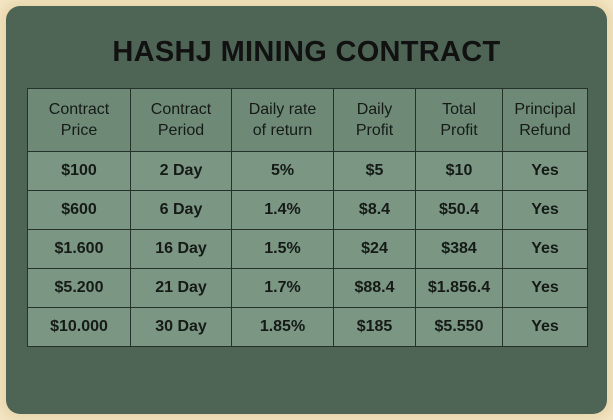 The image size is (613, 420). What do you see at coordinates (282, 249) in the screenshot?
I see `table-cell: 1.5%` at bounding box center [282, 249].